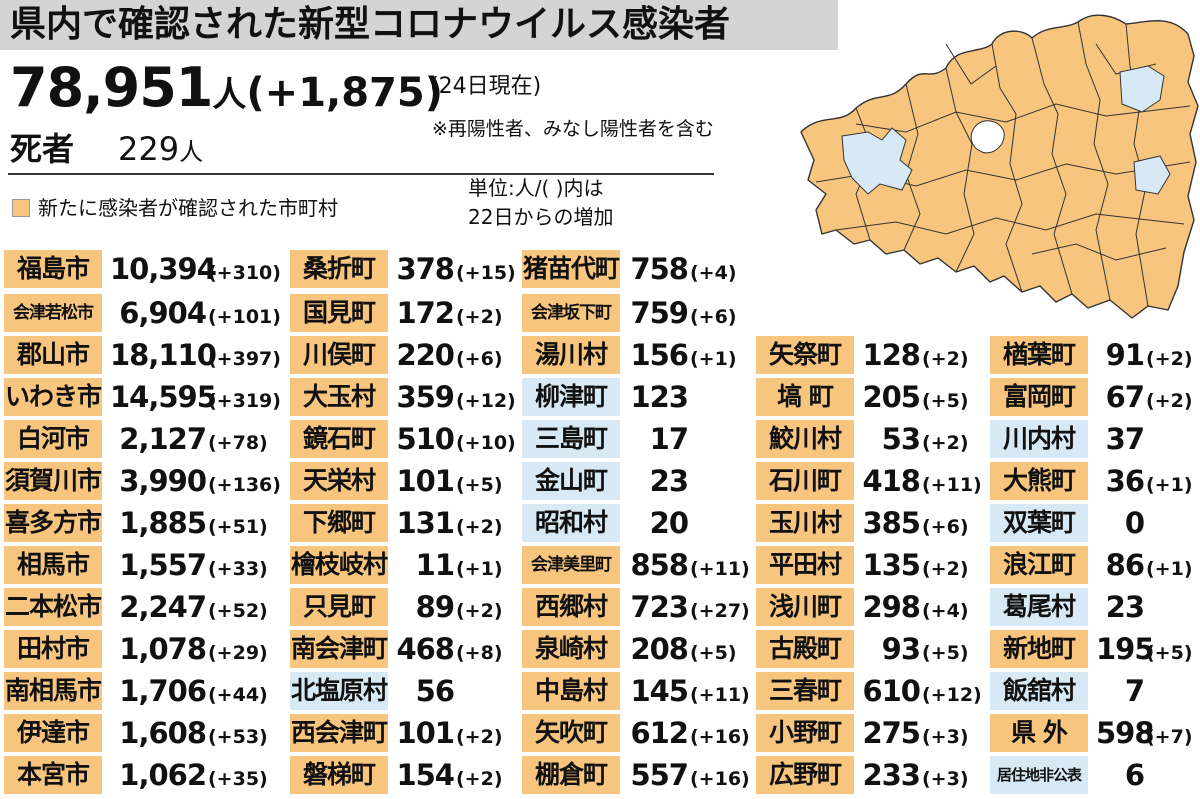  What do you see at coordinates (915, 565) in the screenshot?
I see `municipality-value: 135 (+2)` at bounding box center [915, 565].